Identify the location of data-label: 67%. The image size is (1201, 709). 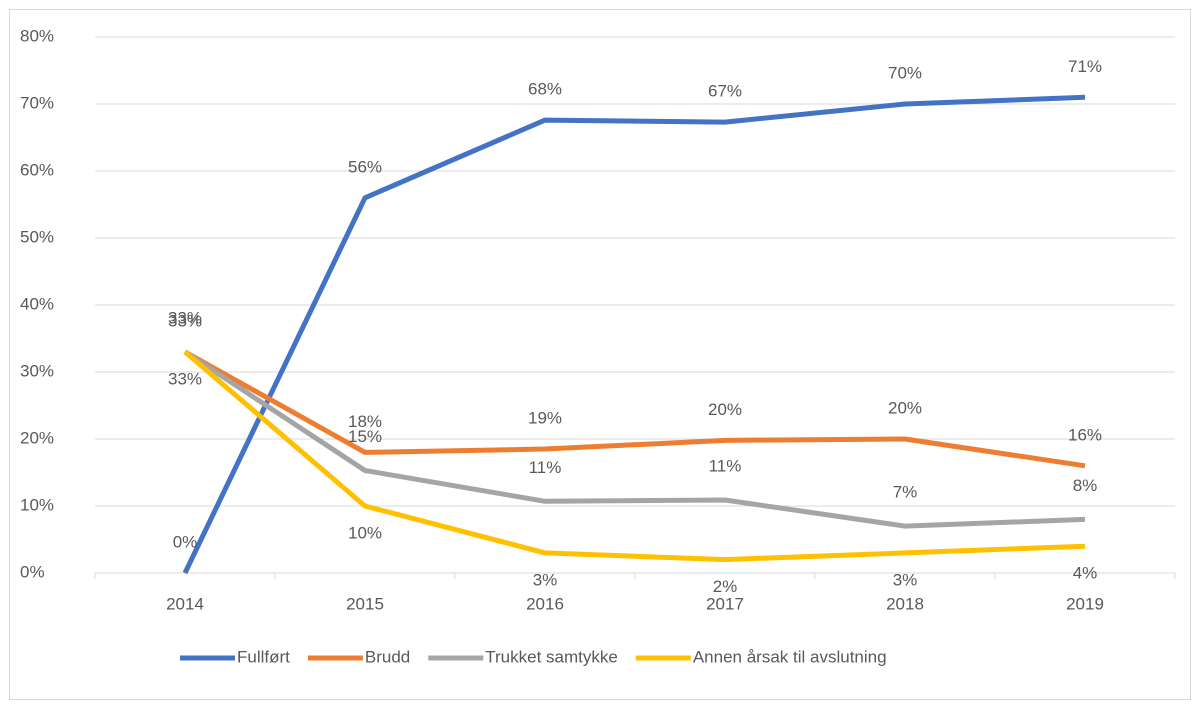
(725, 91).